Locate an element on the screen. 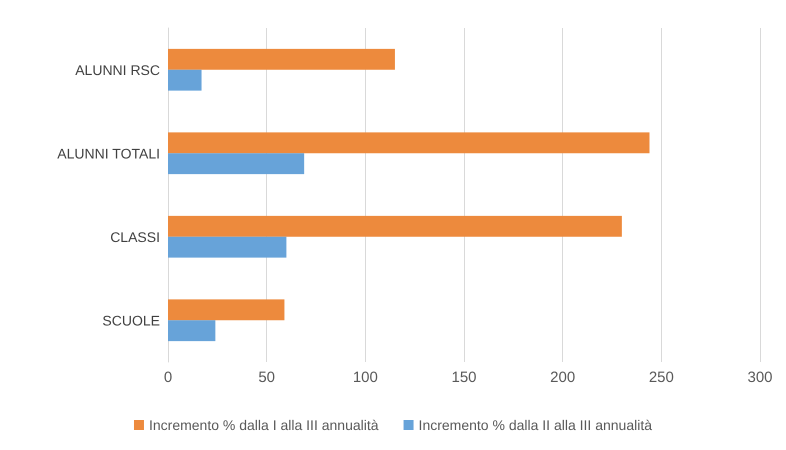 This screenshot has width=786, height=450. y-tick-label: CLASSI is located at coordinates (135, 236).